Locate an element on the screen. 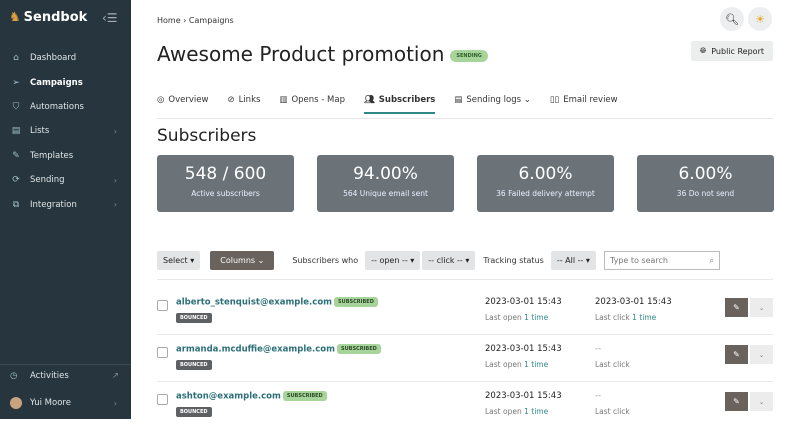 This screenshot has height=431, width=800. sidebar-item-templates: ✎ Templates is located at coordinates (65, 156).